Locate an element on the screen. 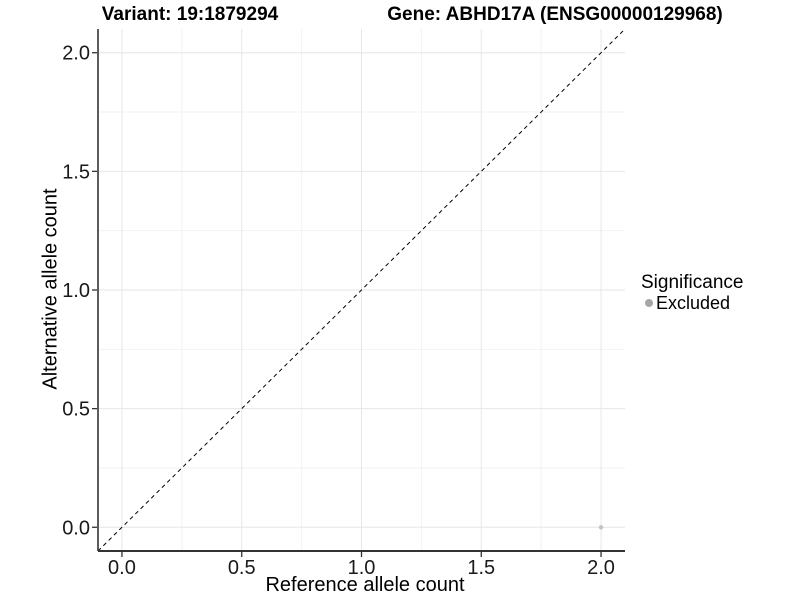  x-tick-label: 1.0 is located at coordinates (362, 568).